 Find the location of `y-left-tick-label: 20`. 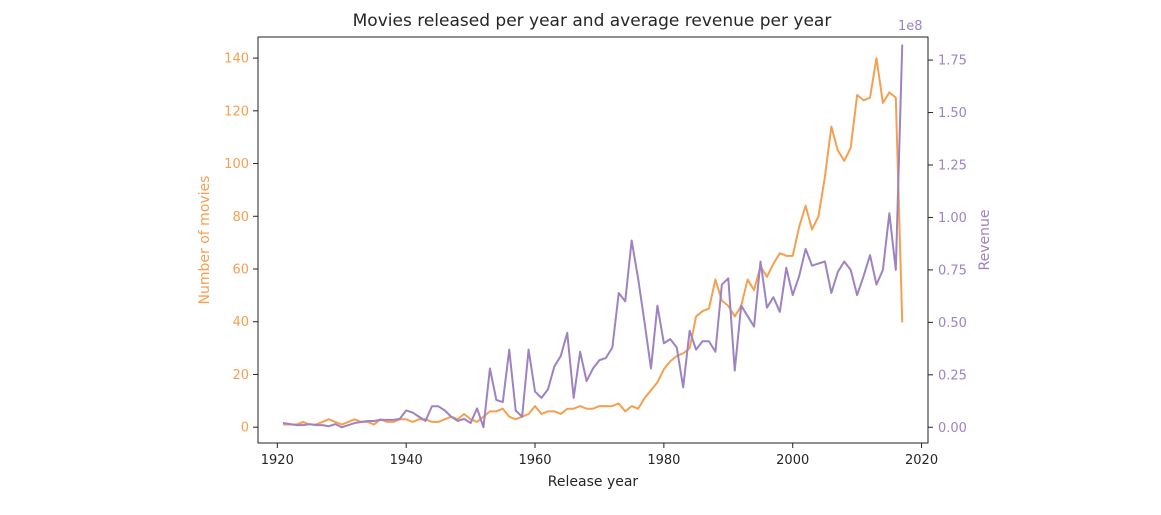

y-left-tick-label: 20 is located at coordinates (240, 375).